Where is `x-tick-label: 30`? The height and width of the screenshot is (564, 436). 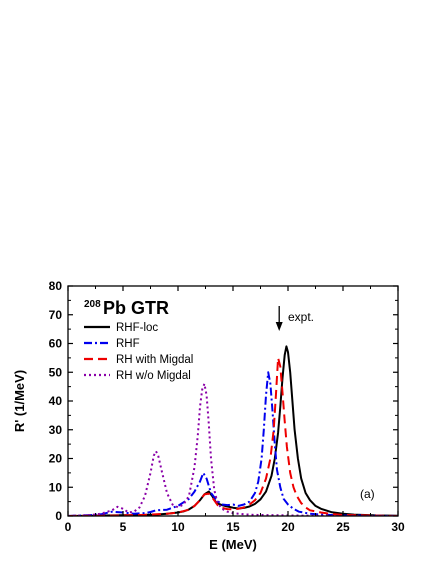 x-tick-label: 30 is located at coordinates (398, 527).